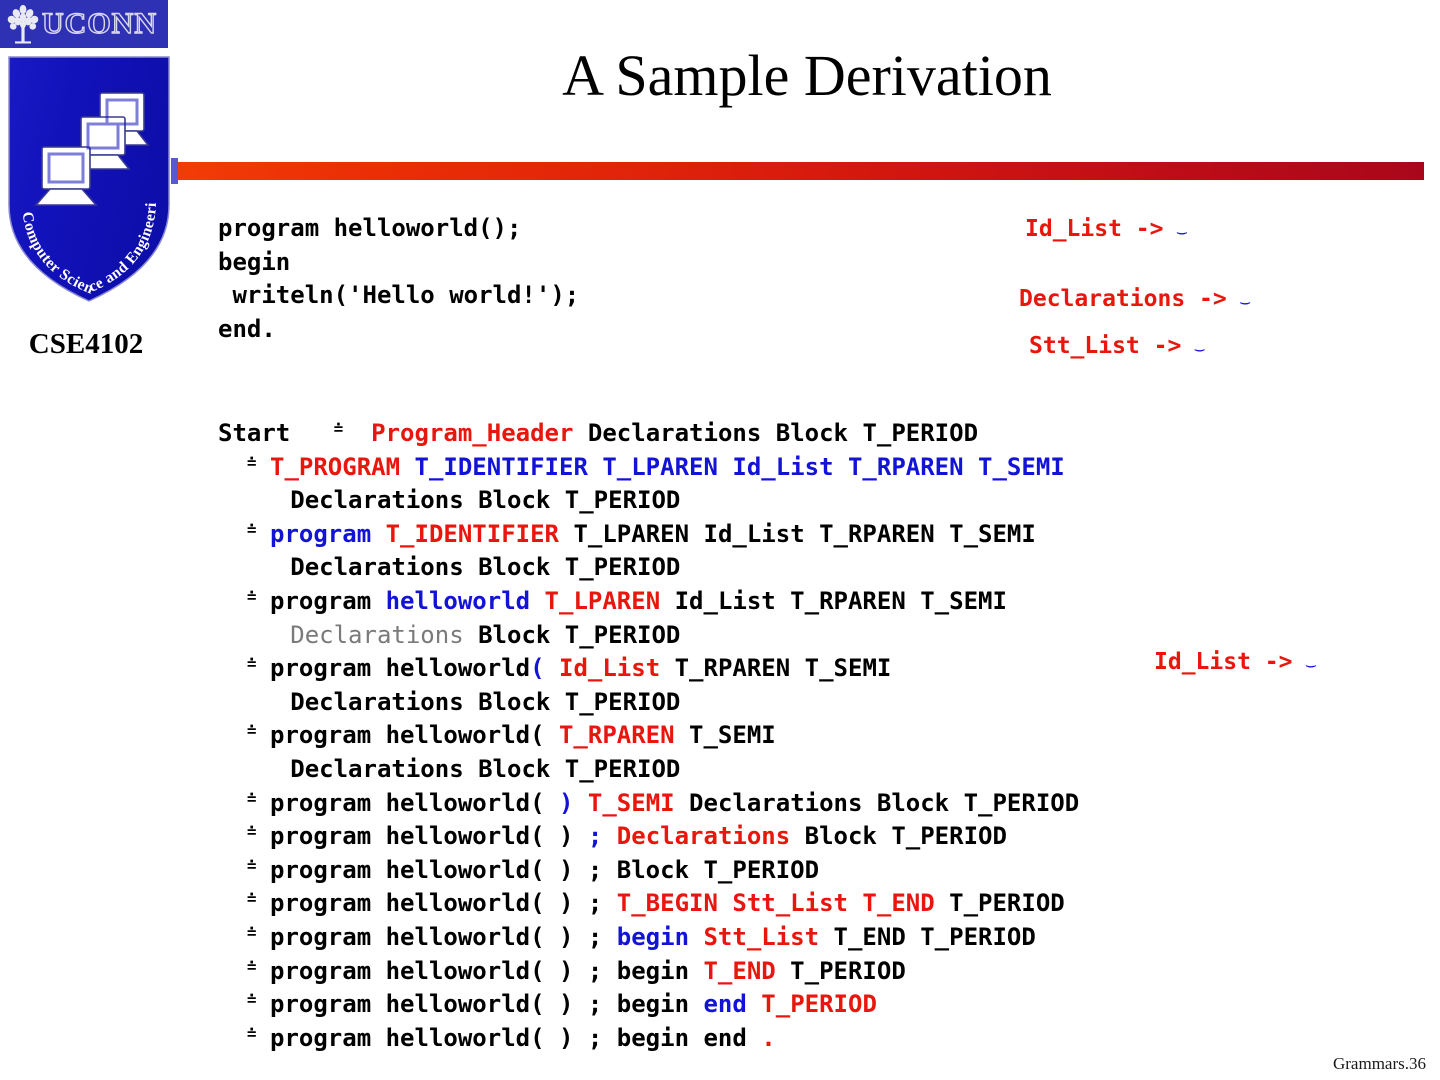 The width and height of the screenshot is (1440, 1080). I want to click on derivation-token-black: program helloworld( ), so click(429, 836).